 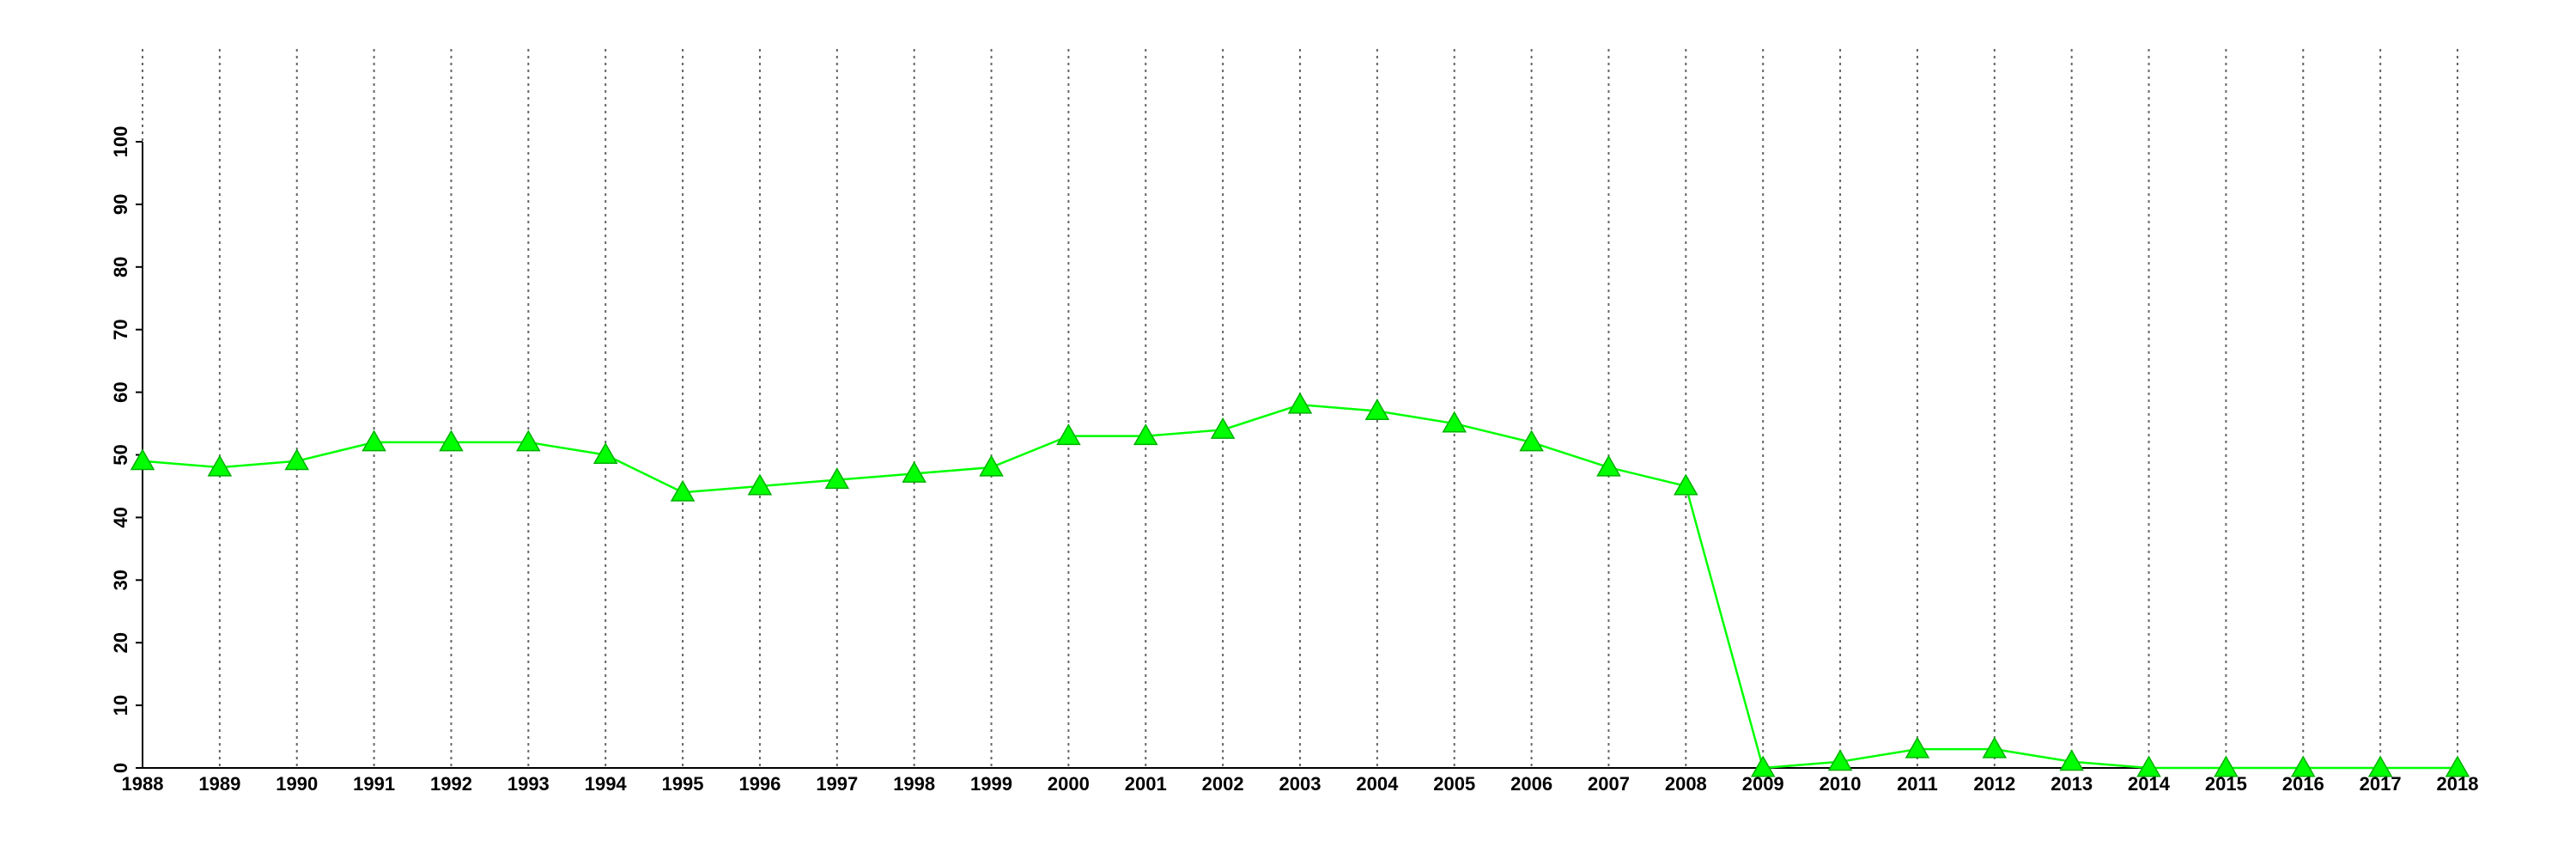 I want to click on x-tick-label: 2007, so click(x=1609, y=784).